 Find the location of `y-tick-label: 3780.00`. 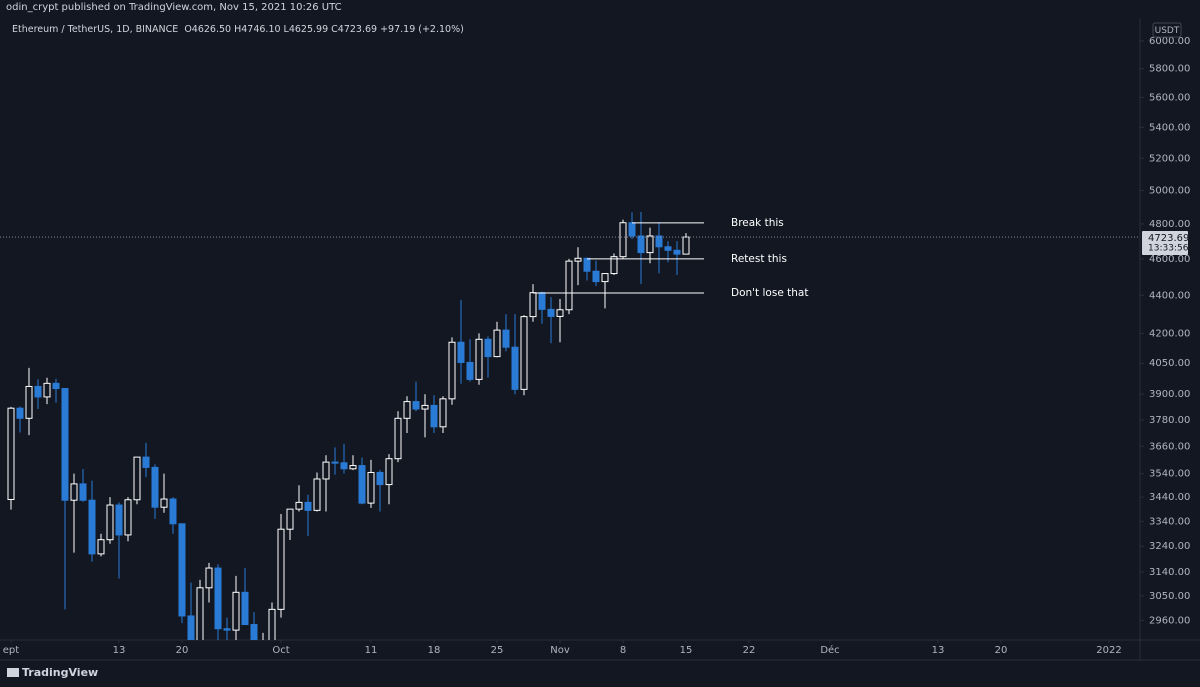

y-tick-label: 3780.00 is located at coordinates (1169, 420).